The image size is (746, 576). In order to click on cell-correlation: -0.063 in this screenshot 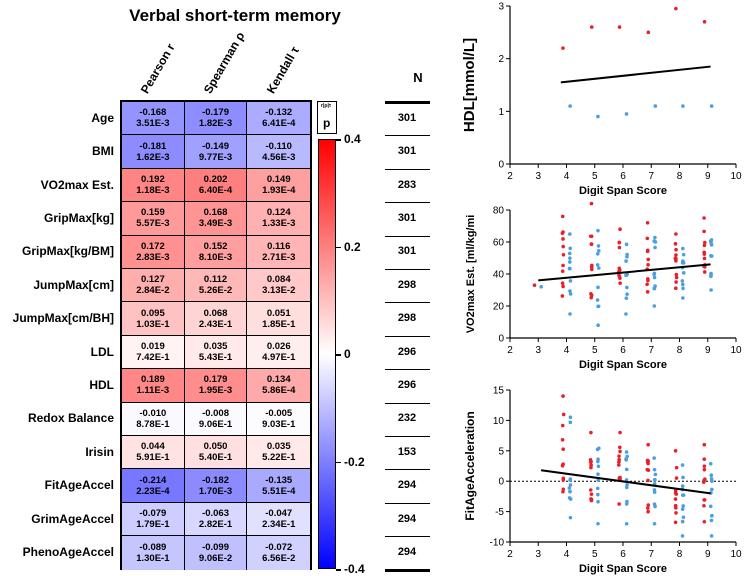, I will do `click(215, 513)`.